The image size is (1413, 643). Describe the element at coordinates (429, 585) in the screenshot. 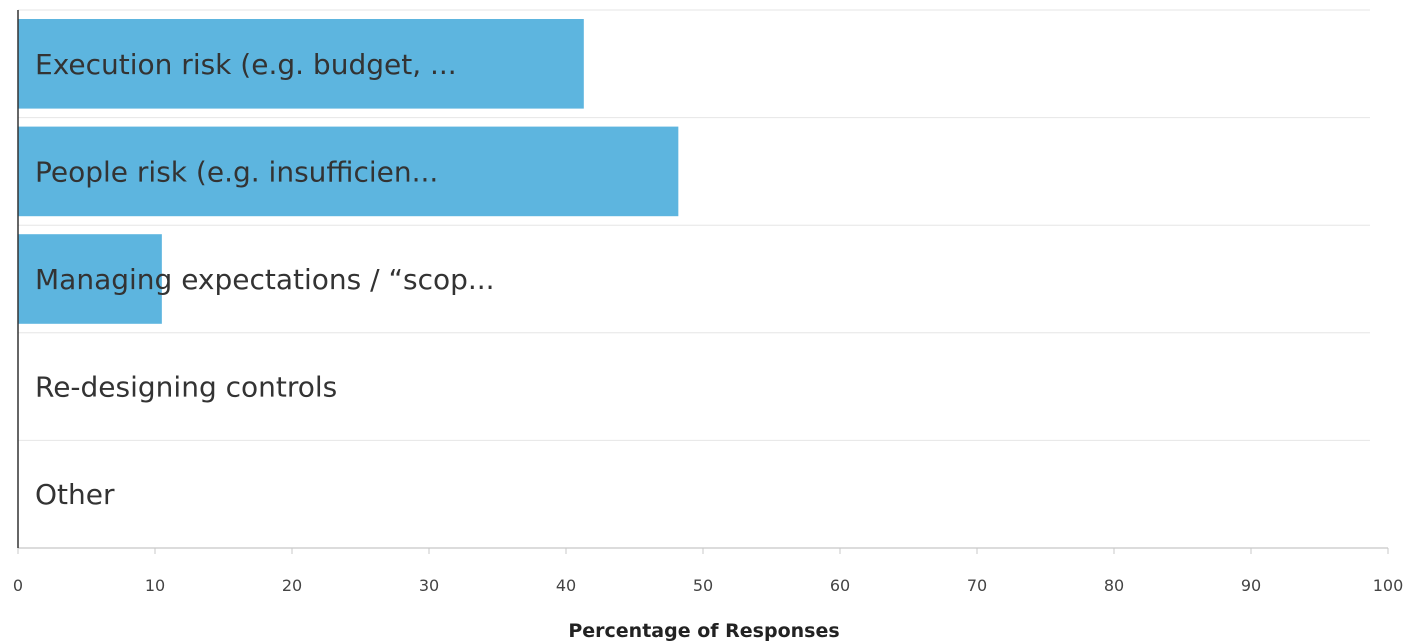

I see `x-tick-label: 30` at that location.